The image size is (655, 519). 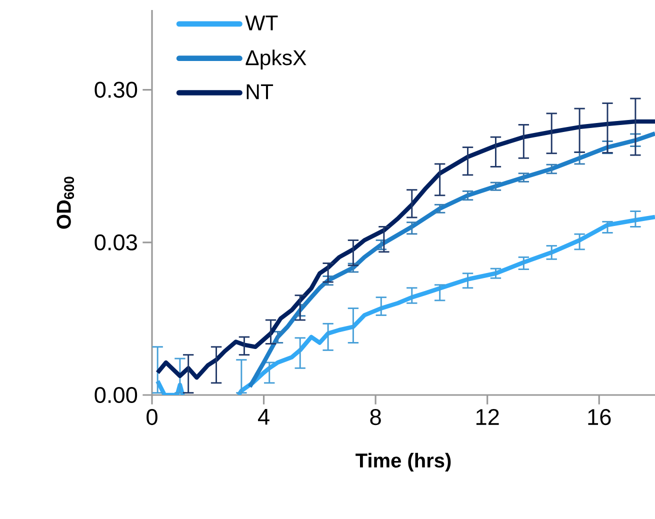 I want to click on x-axis-title: Time (hrs), so click(x=403, y=462).